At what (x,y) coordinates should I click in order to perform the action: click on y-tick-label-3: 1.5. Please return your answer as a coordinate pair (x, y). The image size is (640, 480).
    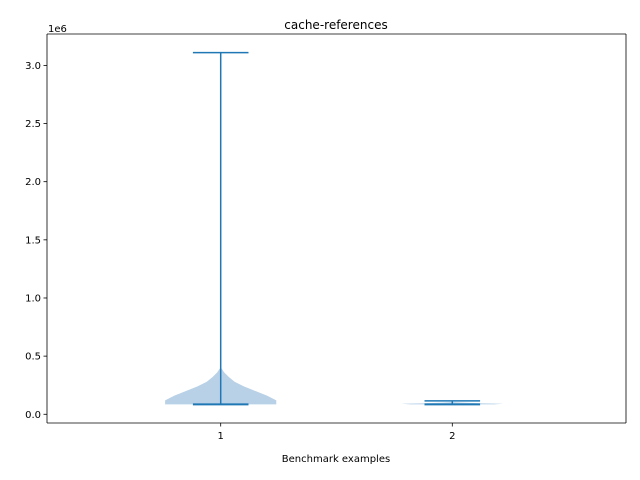
    Looking at the image, I should click on (33, 240).